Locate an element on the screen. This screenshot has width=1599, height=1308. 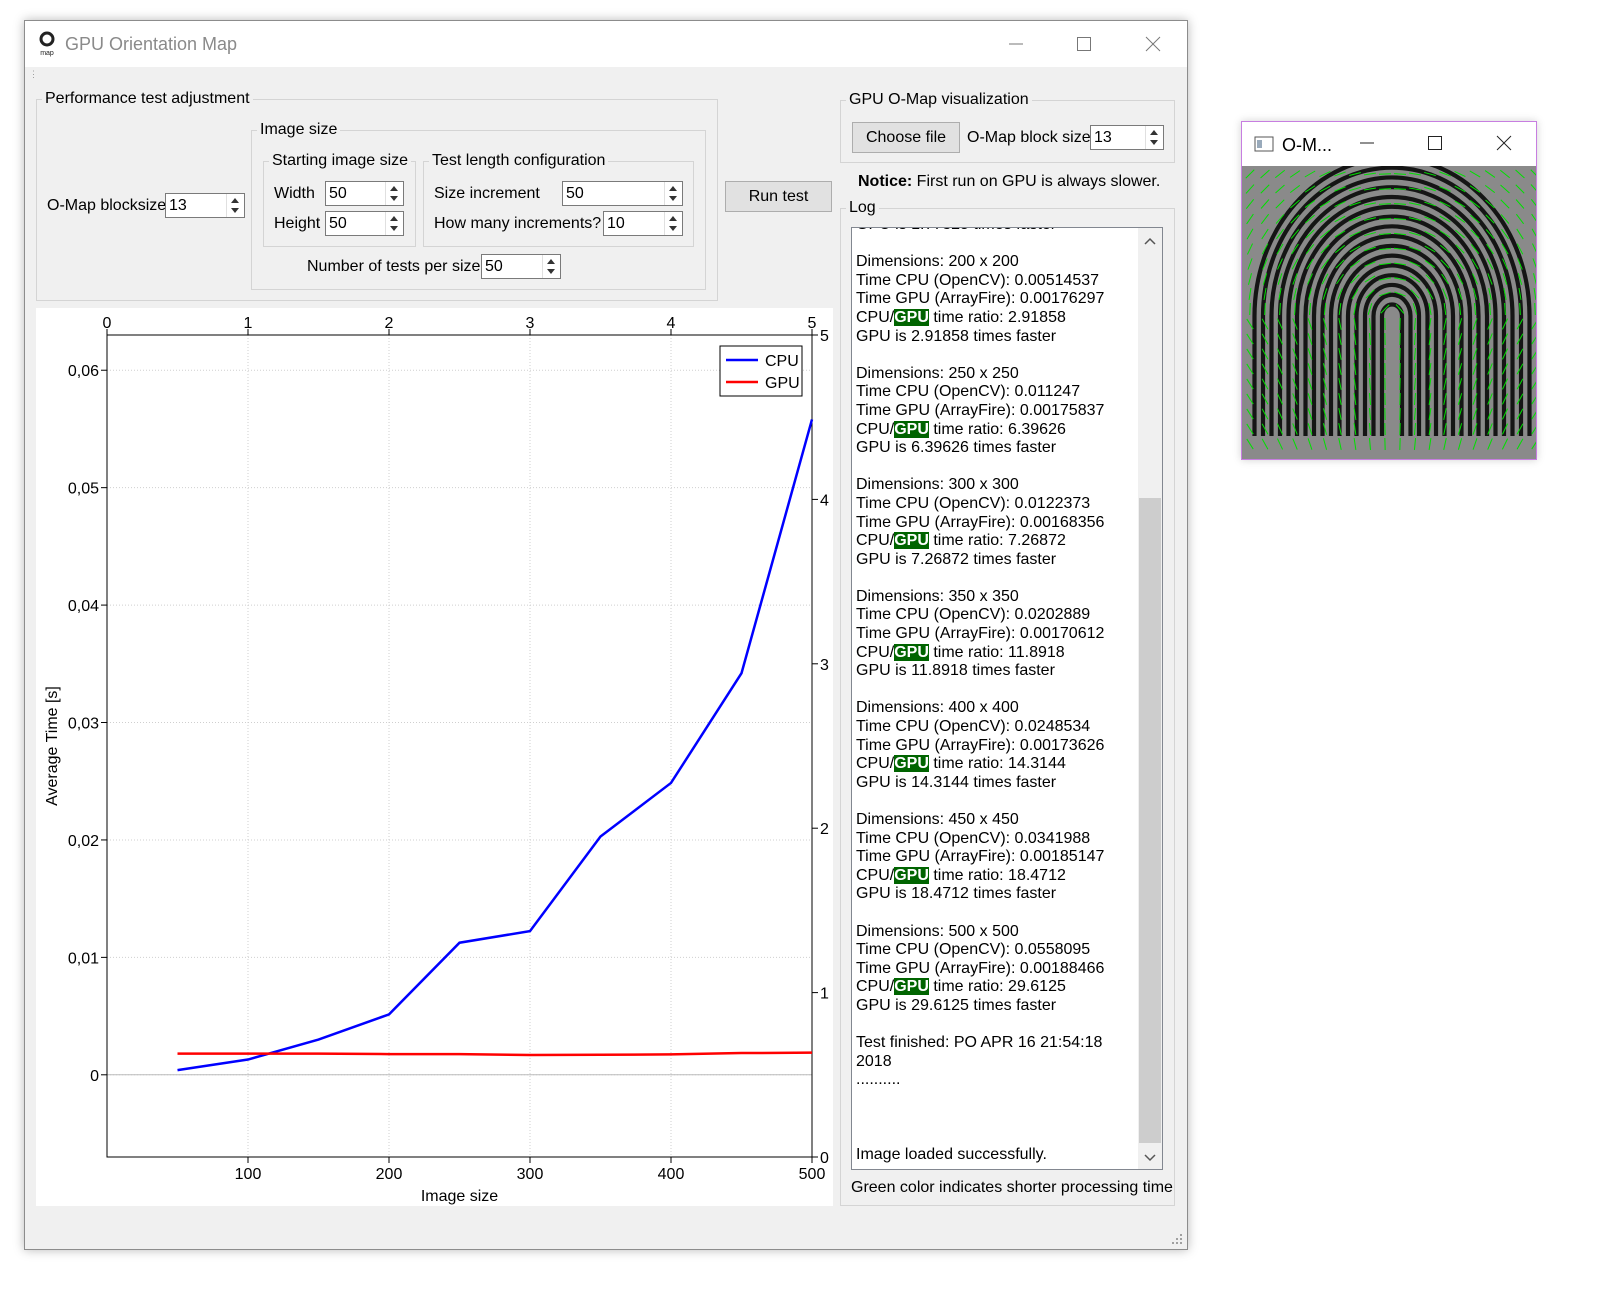
y-tick-label: 0 is located at coordinates (94, 1076).